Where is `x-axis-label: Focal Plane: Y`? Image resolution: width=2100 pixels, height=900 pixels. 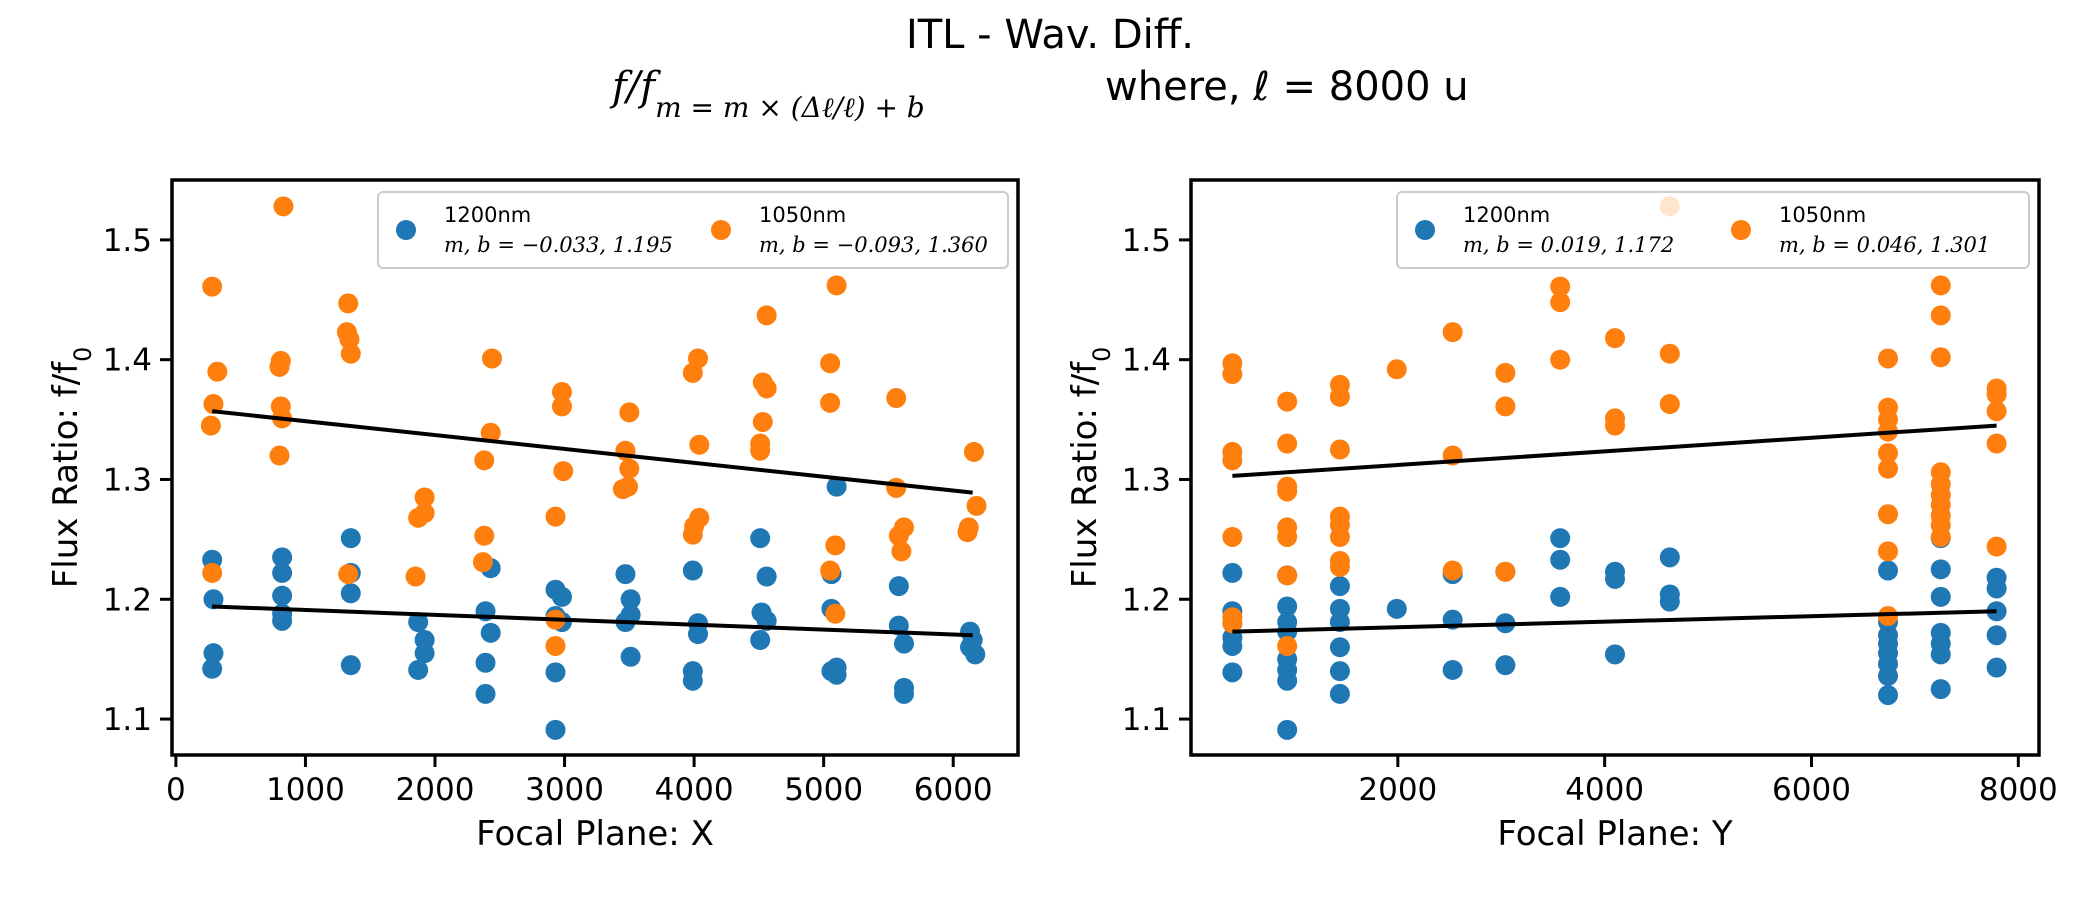
x-axis-label: Focal Plane: Y is located at coordinates (1614, 834).